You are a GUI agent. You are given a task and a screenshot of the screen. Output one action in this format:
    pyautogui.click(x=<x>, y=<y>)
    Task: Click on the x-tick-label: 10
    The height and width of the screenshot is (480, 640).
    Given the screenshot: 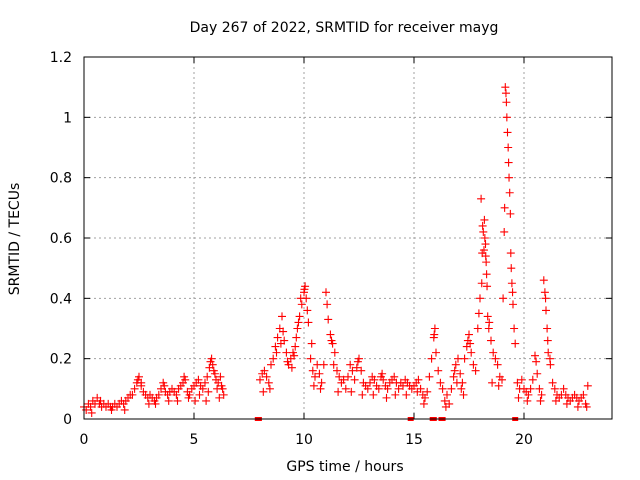 What is the action you would take?
    pyautogui.click(x=304, y=440)
    